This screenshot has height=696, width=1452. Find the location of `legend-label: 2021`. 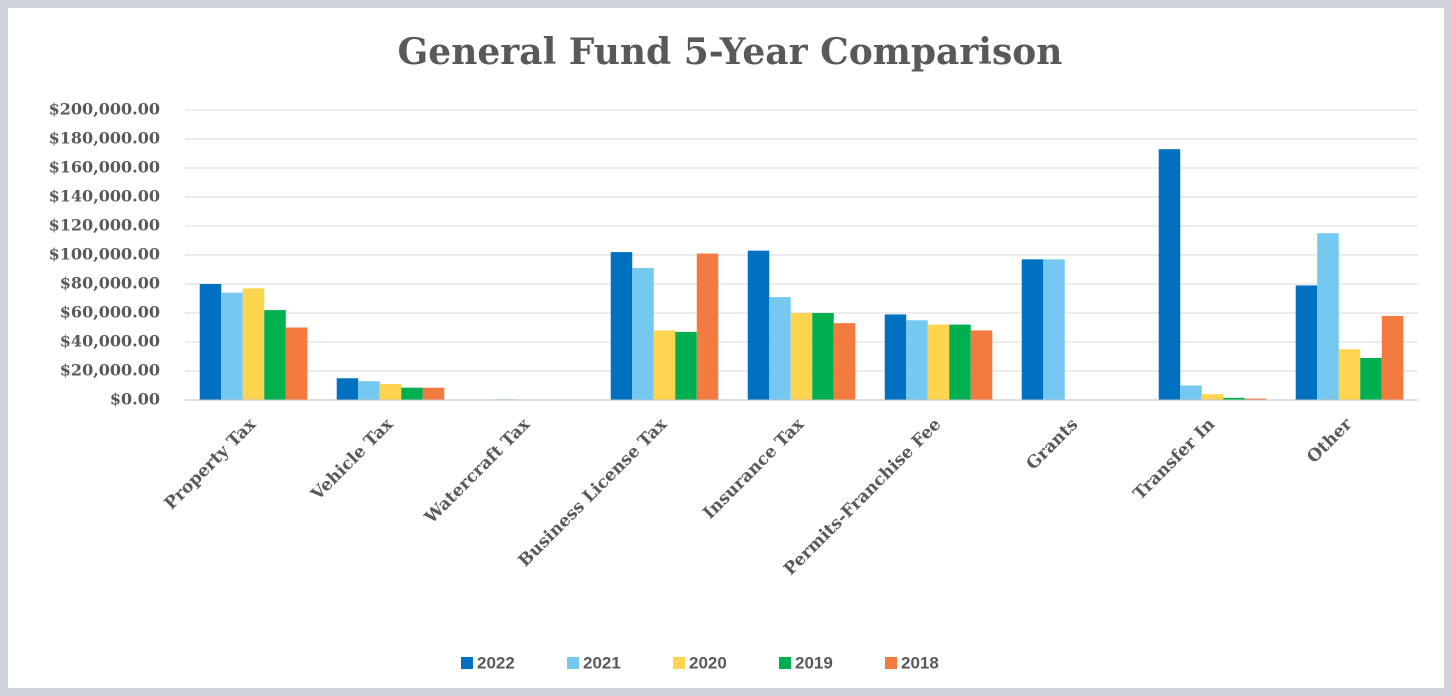

legend-label: 2021 is located at coordinates (602, 662).